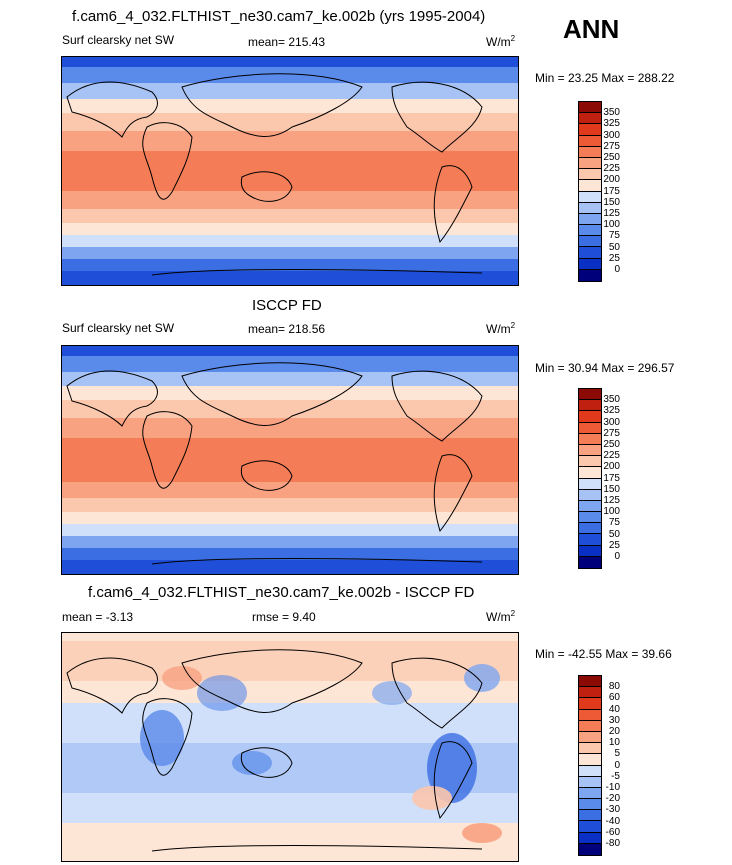 This screenshot has width=732, height=865. What do you see at coordinates (612, 787) in the screenshot?
I see `panel-3-colorbar-tick: -10` at bounding box center [612, 787].